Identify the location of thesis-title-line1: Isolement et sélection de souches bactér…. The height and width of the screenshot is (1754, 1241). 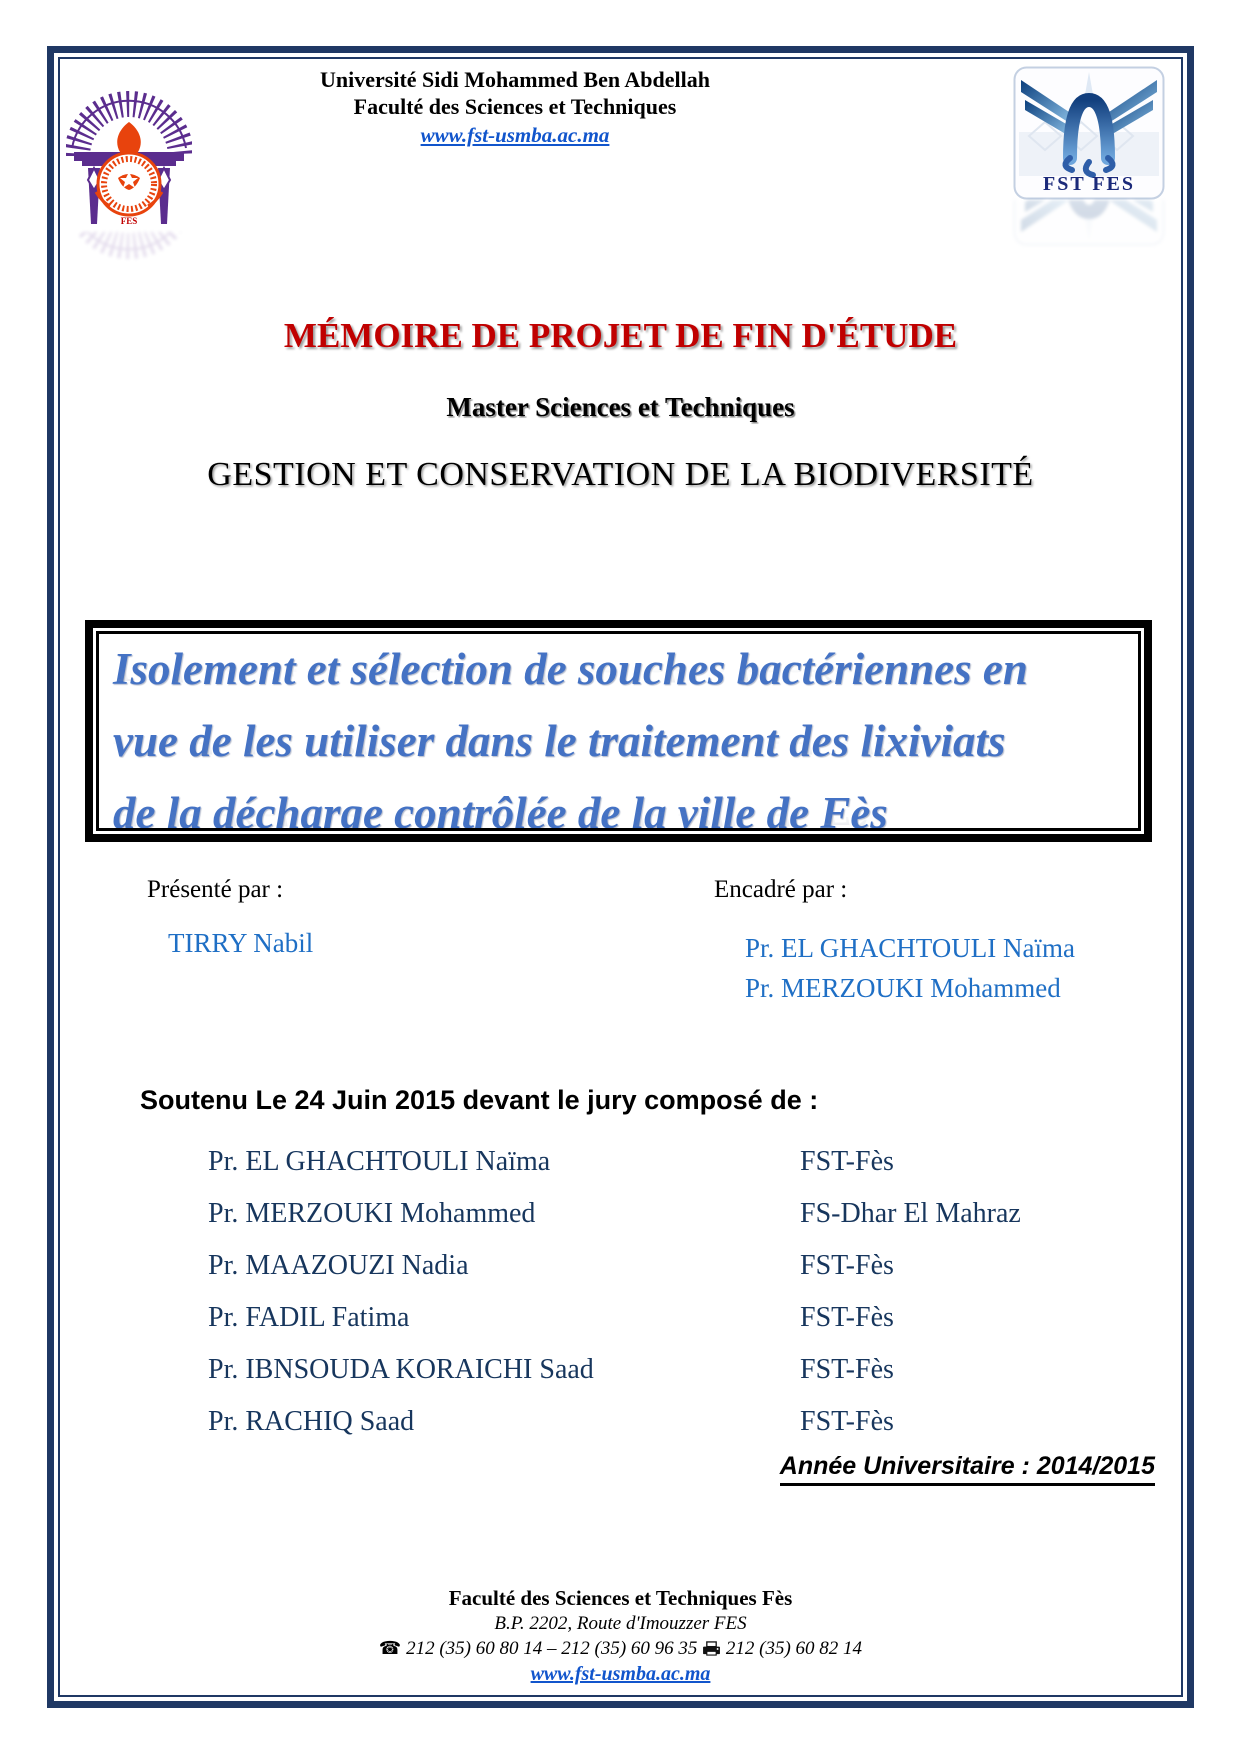
(625, 680).